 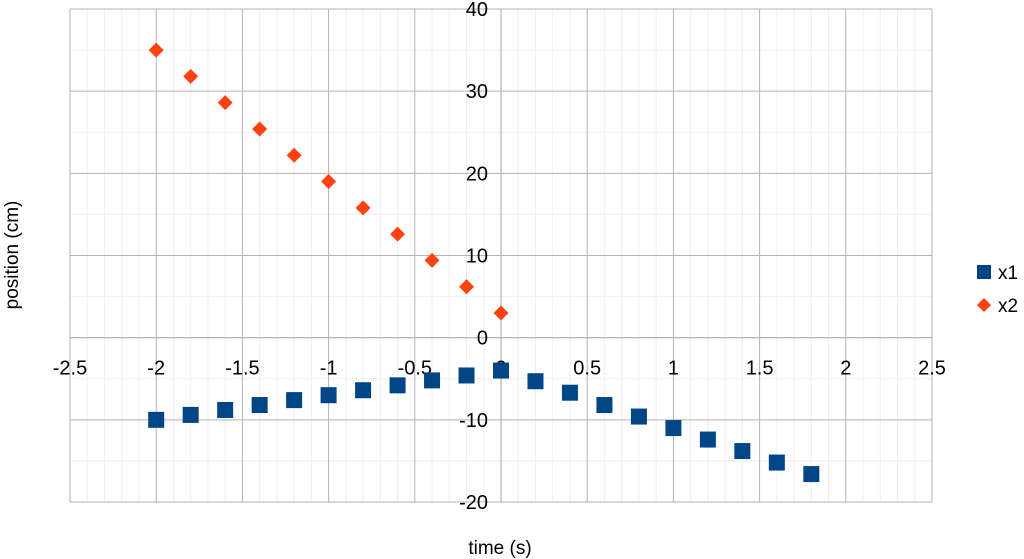 I want to click on y-tick-label: 40, so click(x=477, y=10).